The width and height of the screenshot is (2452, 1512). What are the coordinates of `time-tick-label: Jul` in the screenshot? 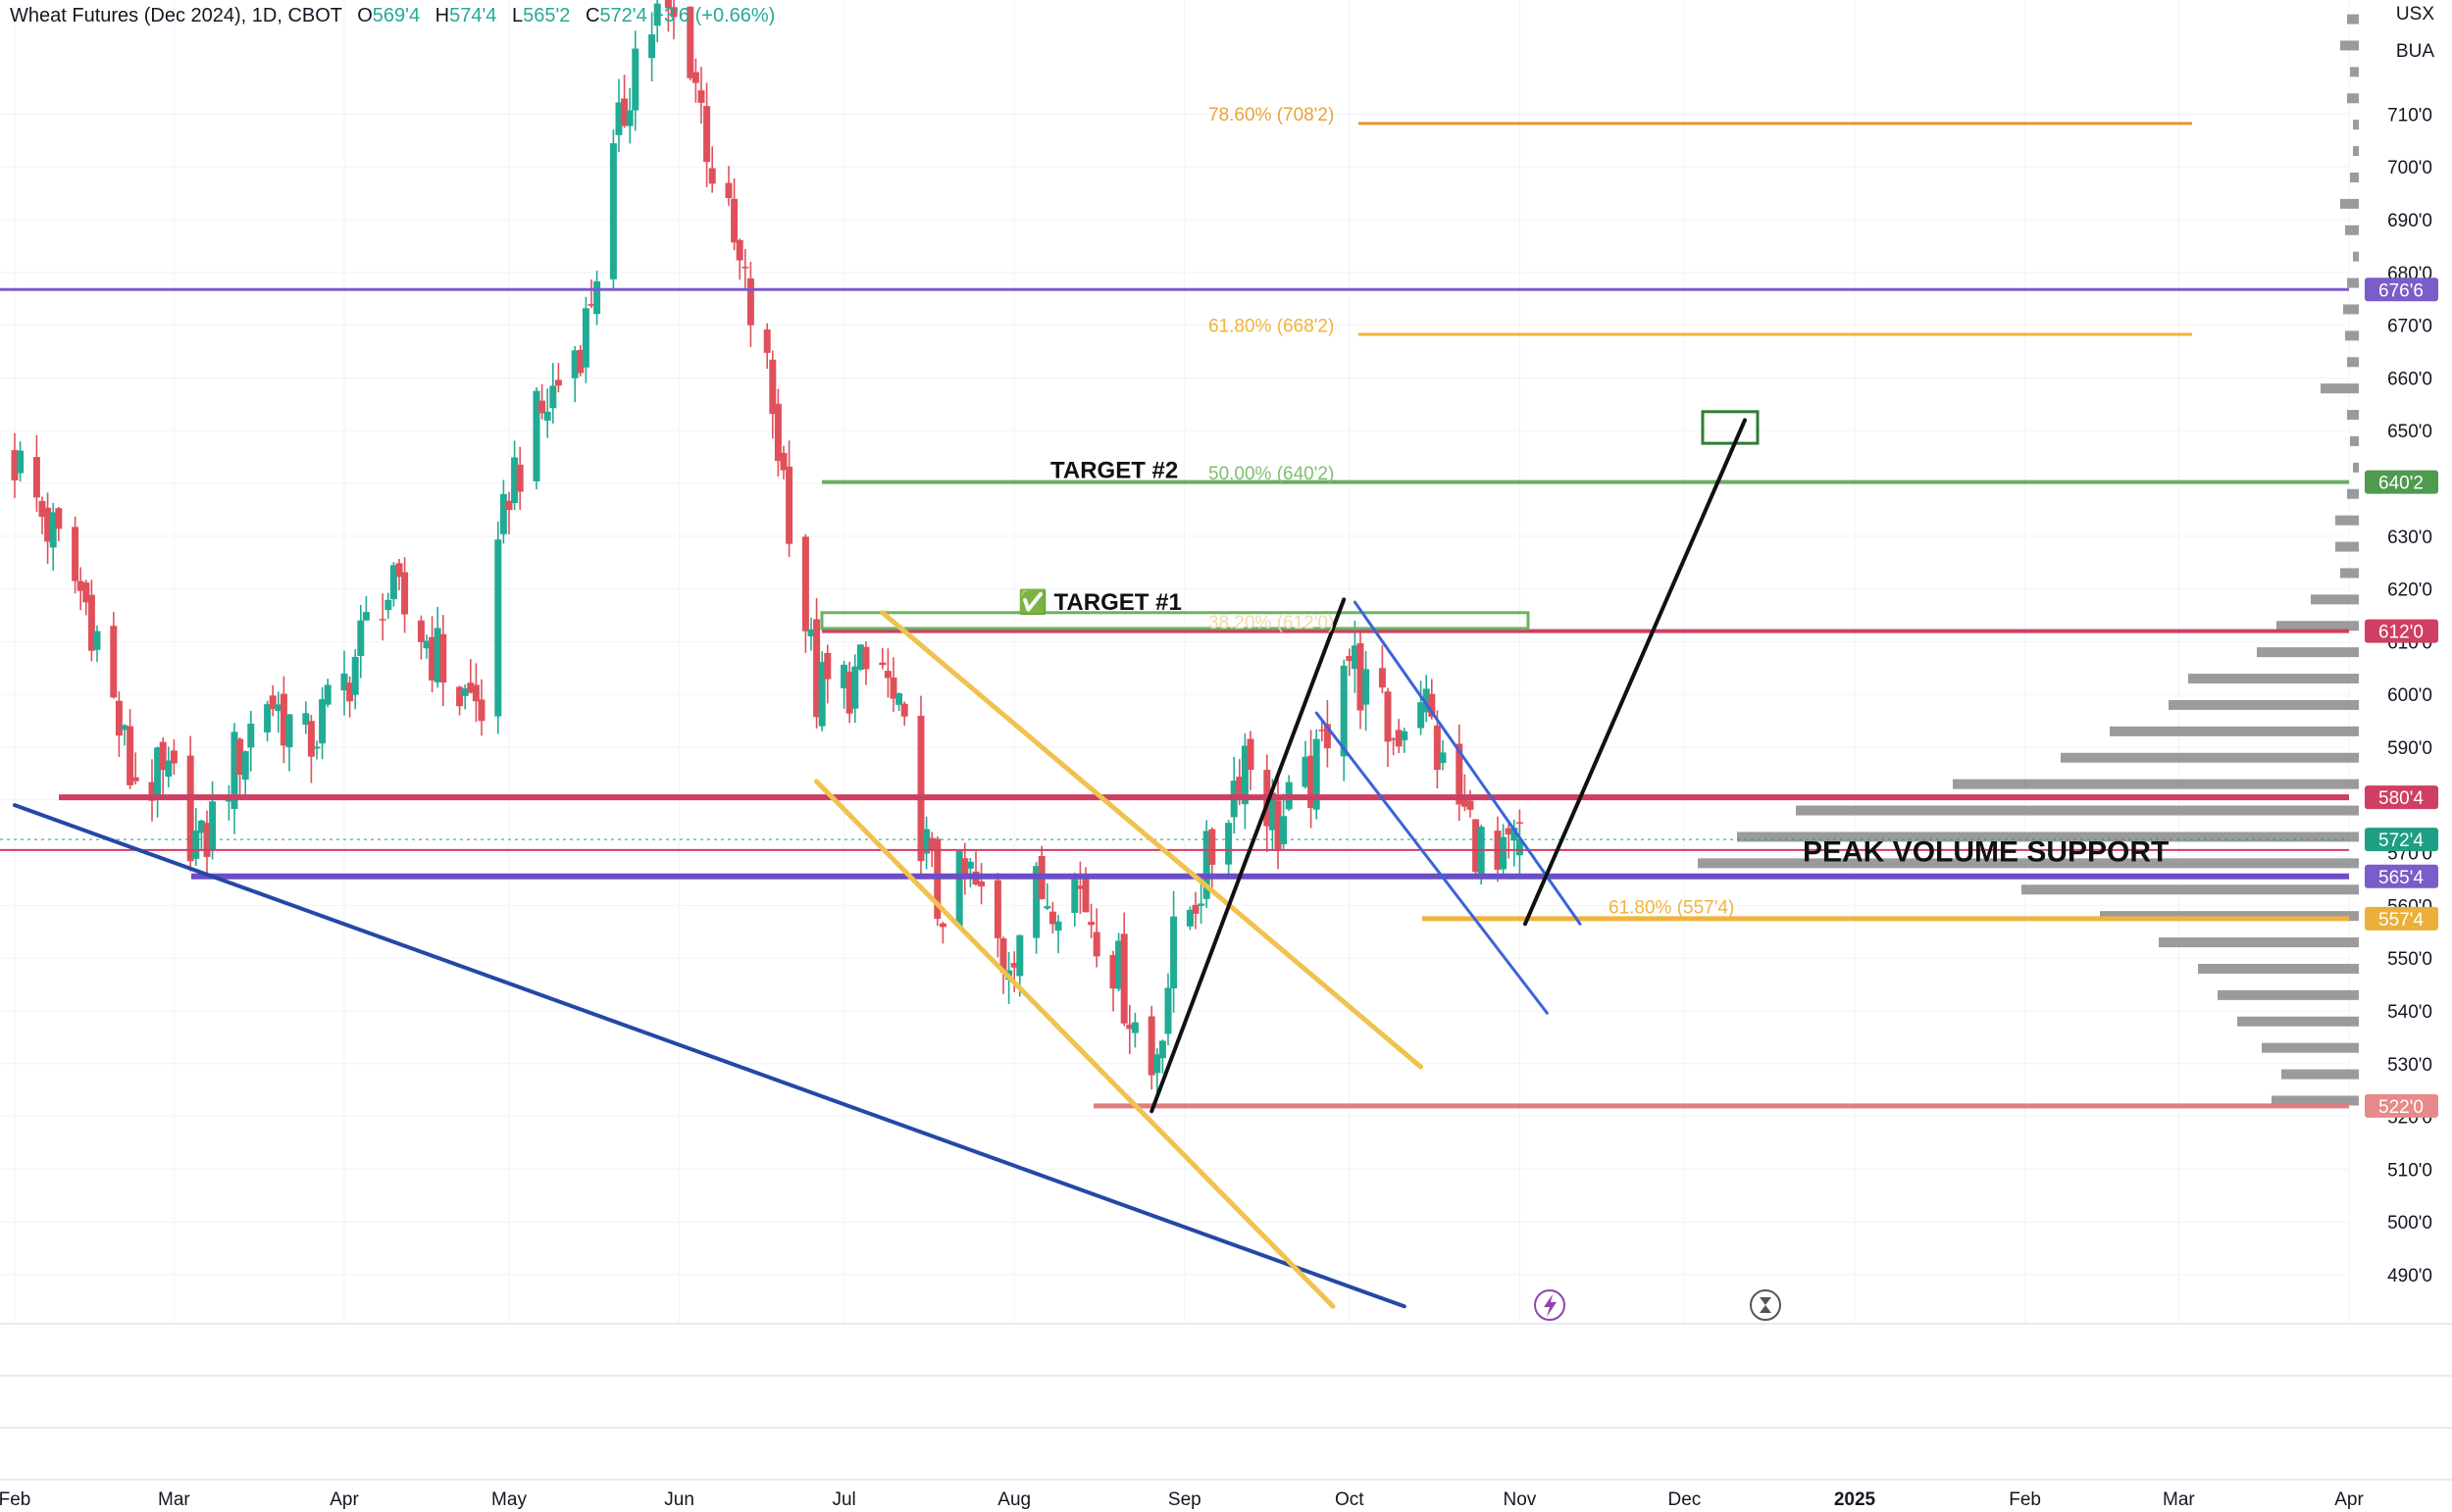 It's located at (843, 1499).